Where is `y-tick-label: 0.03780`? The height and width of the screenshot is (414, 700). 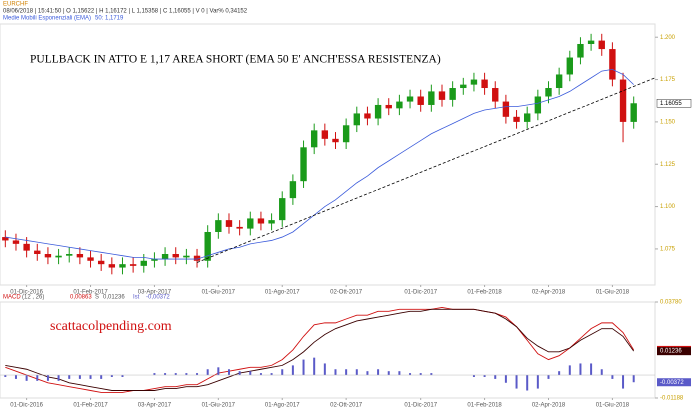 y-tick-label: 0.03780 is located at coordinates (671, 303).